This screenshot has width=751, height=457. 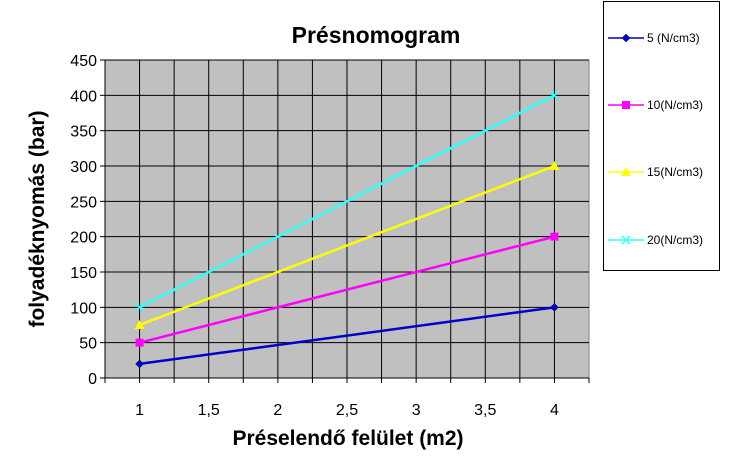 What do you see at coordinates (376, 35) in the screenshot?
I see `chart-title: Présnomogram` at bounding box center [376, 35].